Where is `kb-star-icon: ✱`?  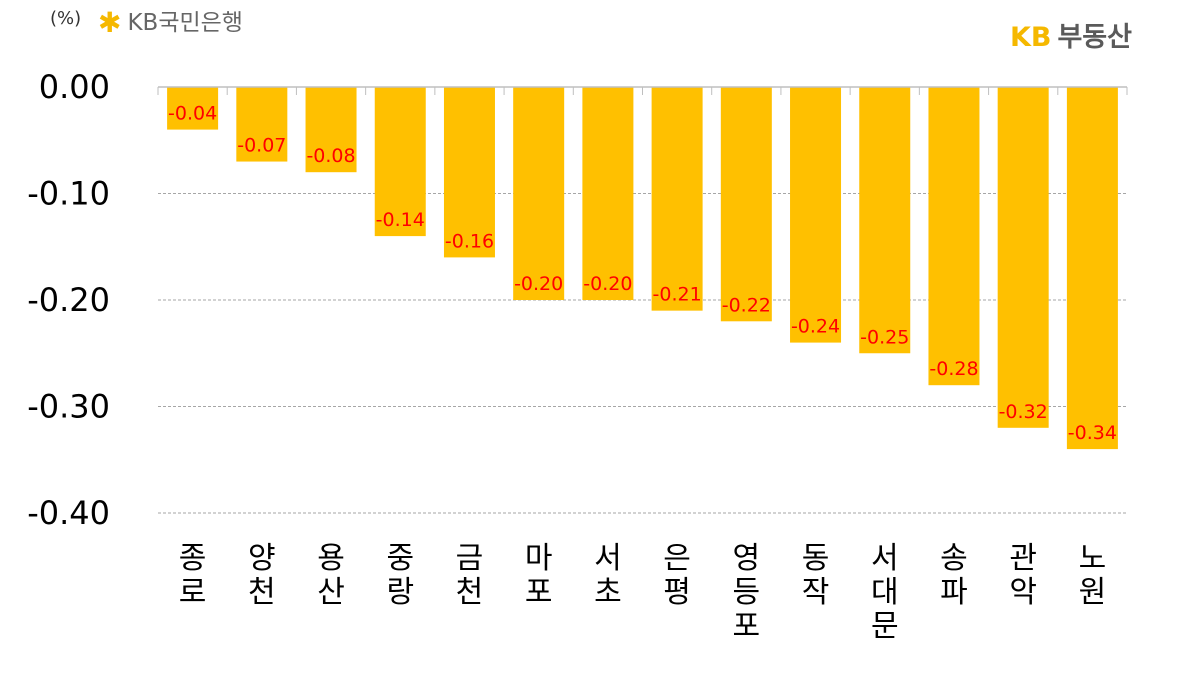 kb-star-icon: ✱ is located at coordinates (110, 22).